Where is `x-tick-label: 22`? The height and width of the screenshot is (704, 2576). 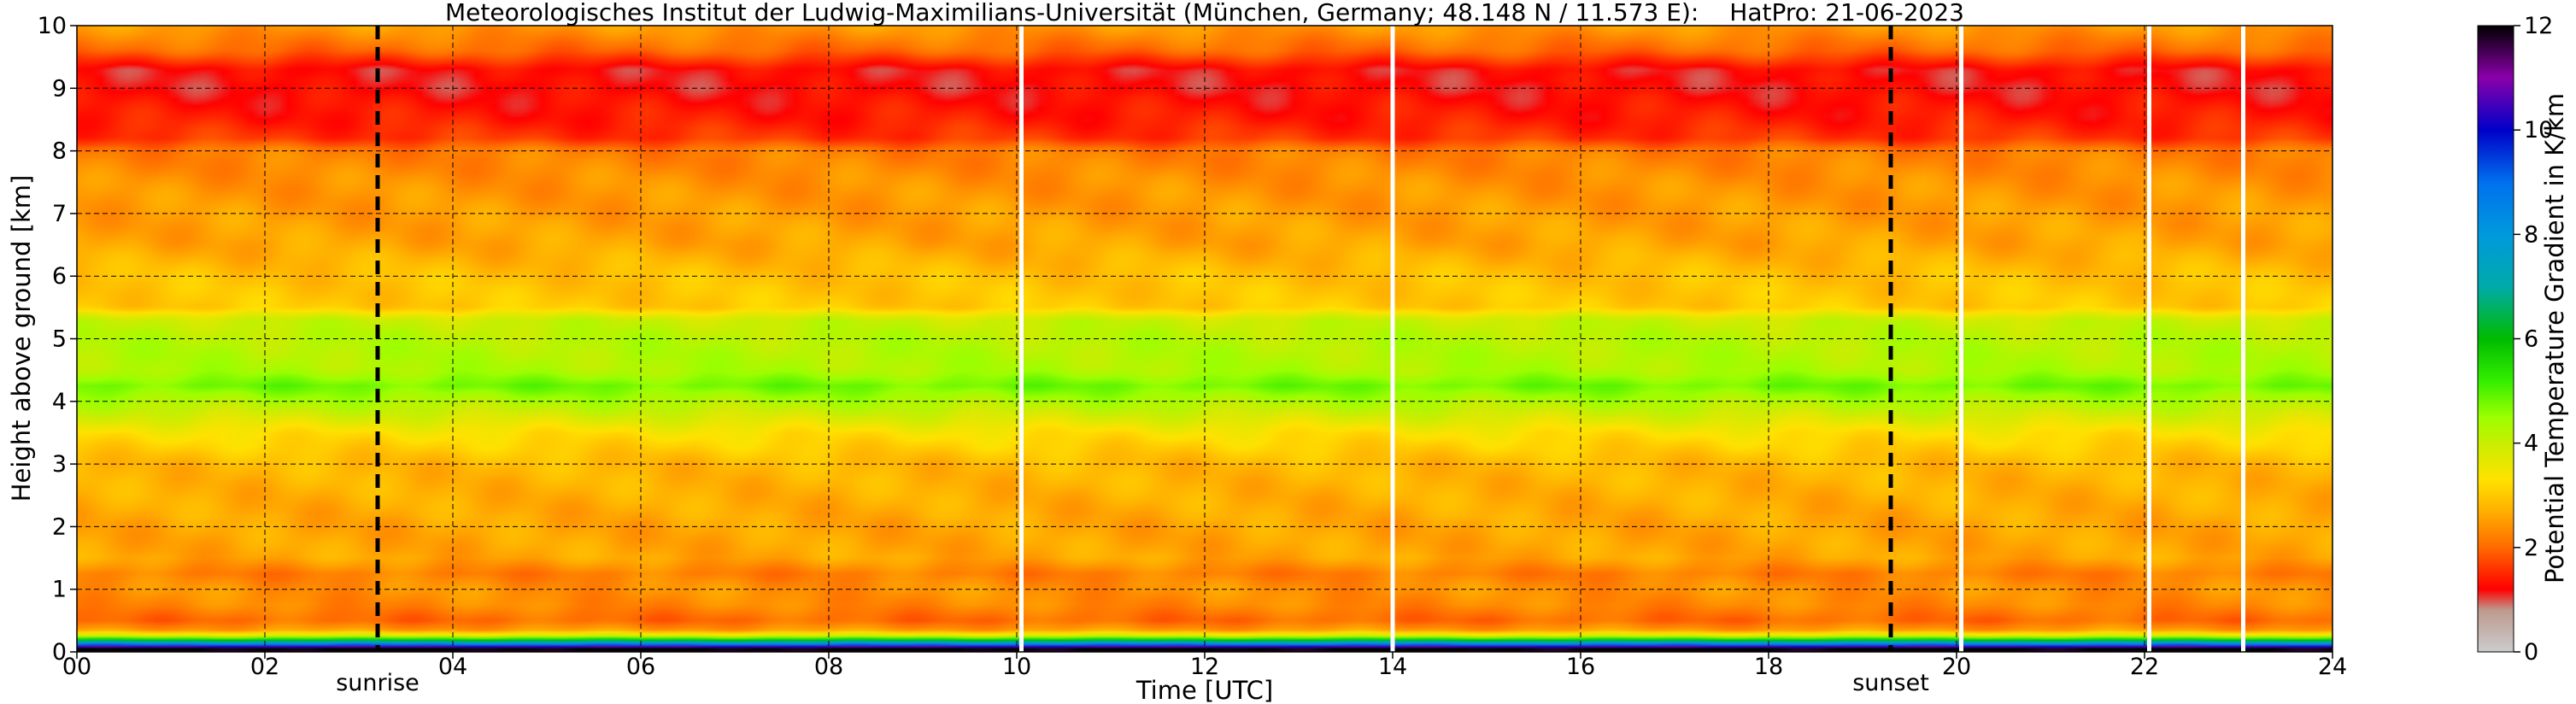
x-tick-label: 22 is located at coordinates (2144, 667).